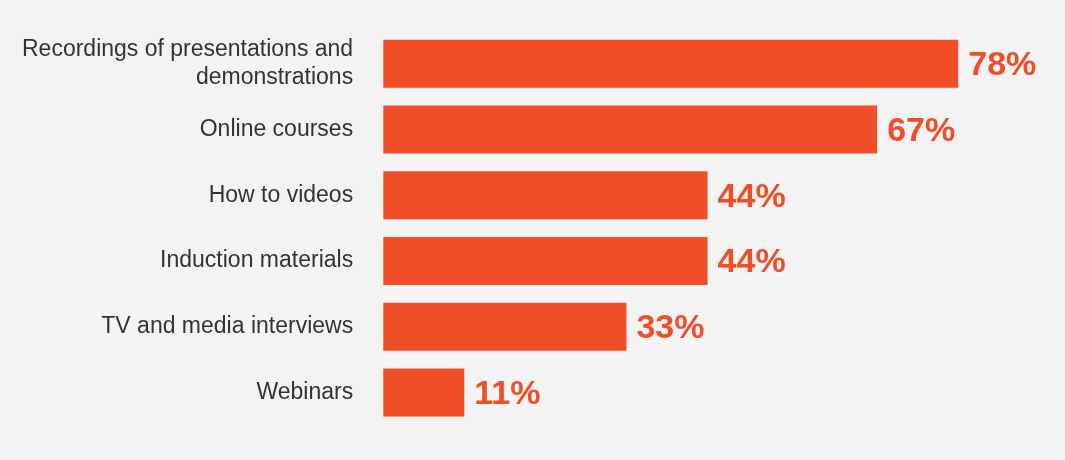 This screenshot has width=1065, height=460. I want to click on y-tick-label: Recordings of presentations and demonstrations, so click(188, 62).